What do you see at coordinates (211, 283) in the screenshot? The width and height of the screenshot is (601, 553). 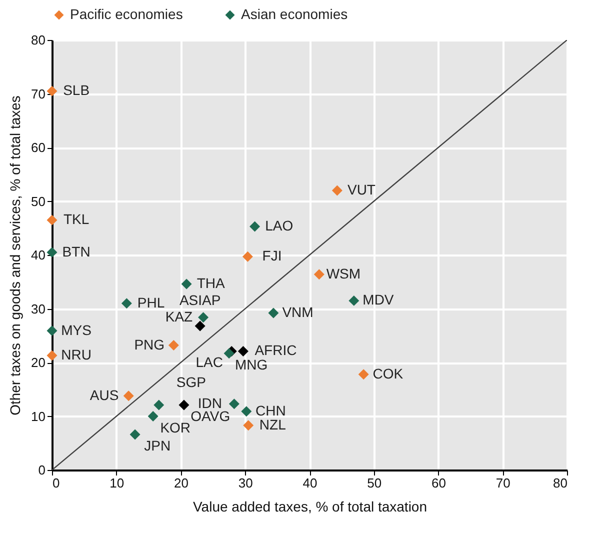 I see `annotation: THA` at bounding box center [211, 283].